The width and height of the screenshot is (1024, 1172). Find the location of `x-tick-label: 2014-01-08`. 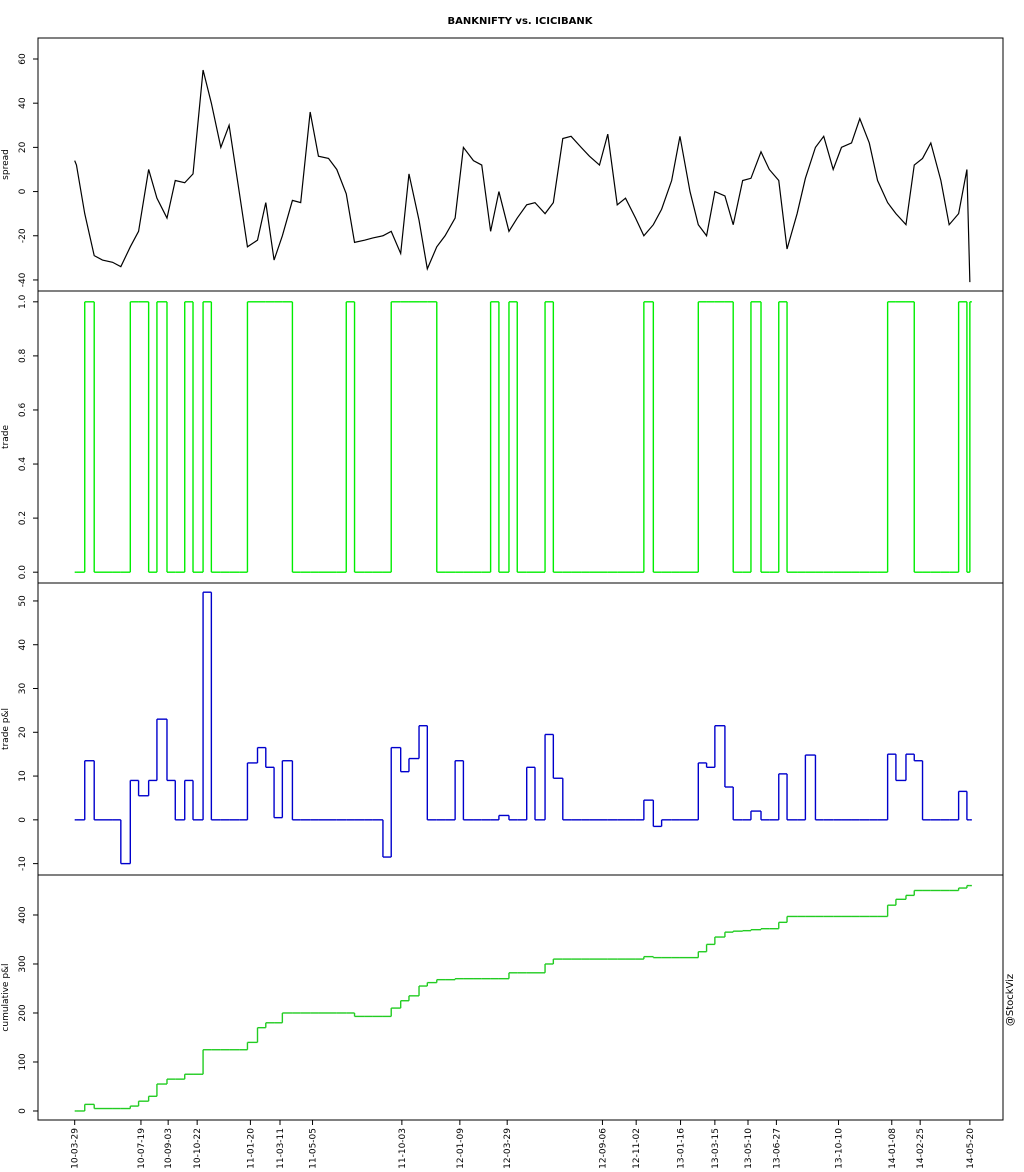

x-tick-label: 2014-01-08 is located at coordinates (893, 1148).